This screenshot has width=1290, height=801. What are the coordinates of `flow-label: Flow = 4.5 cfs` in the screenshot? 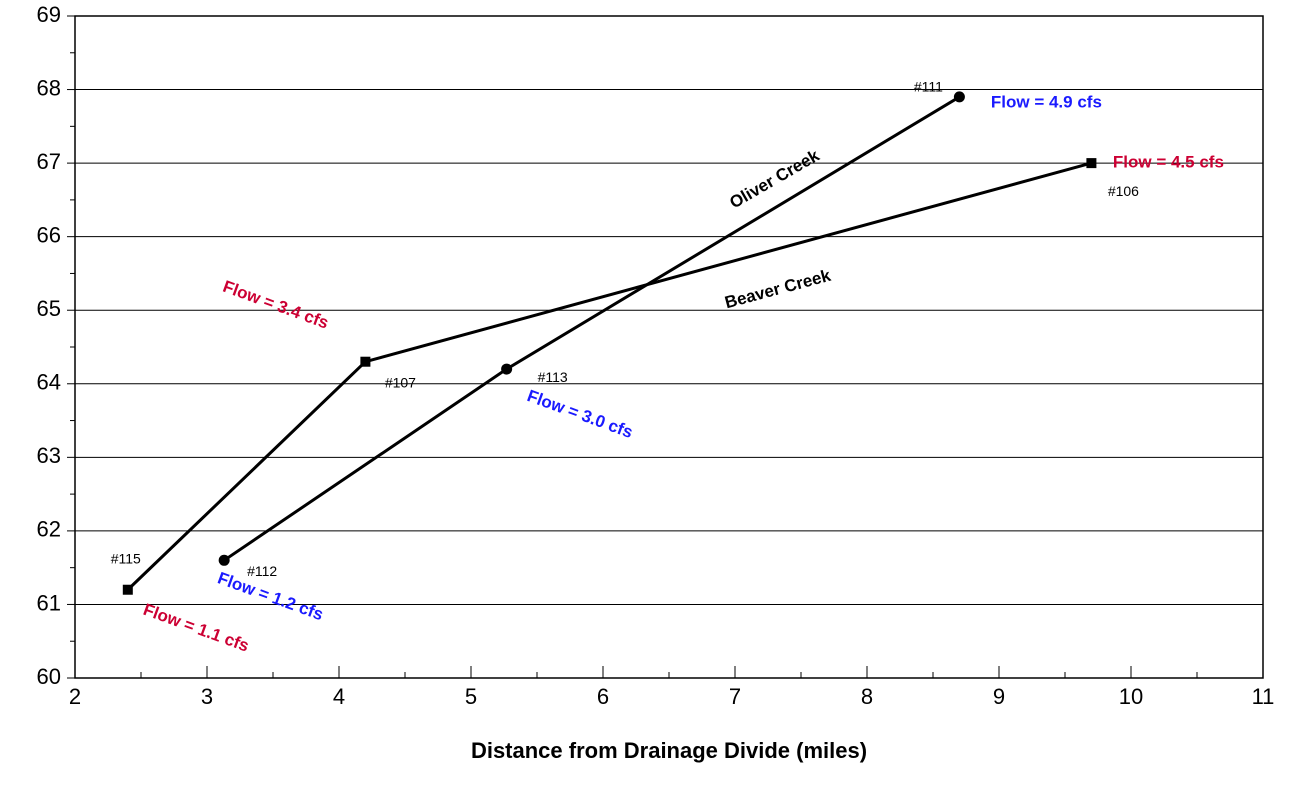 It's located at (1168, 162).